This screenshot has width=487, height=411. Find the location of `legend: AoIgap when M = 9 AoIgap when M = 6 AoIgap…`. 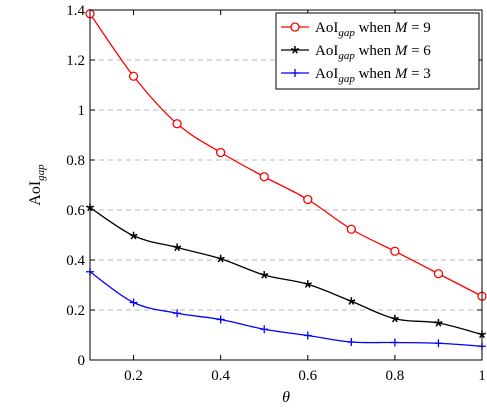

legend: AoIgap when M = 9 AoIgap when M = 6 AoIgap… is located at coordinates (377, 51).